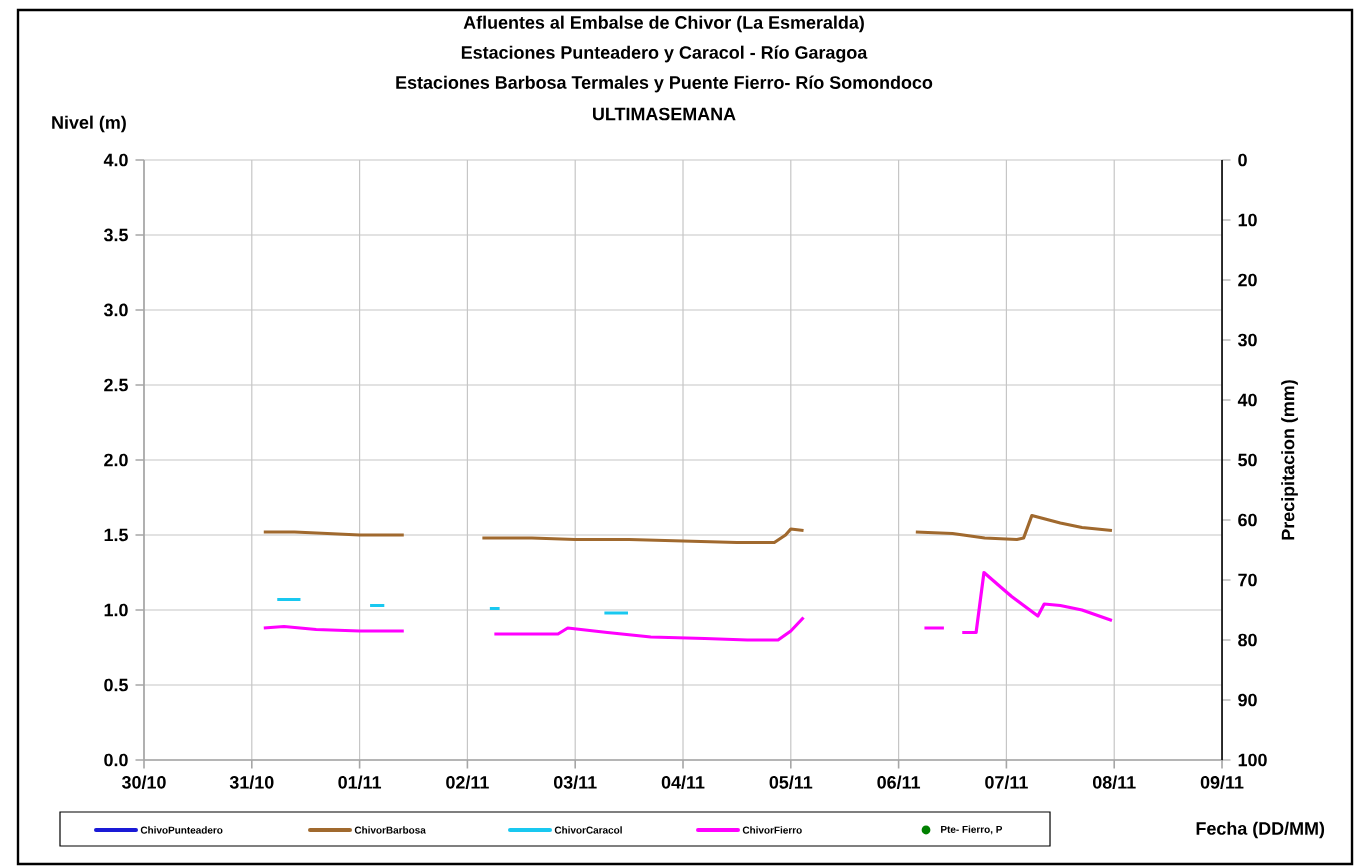  I want to click on y-tick-label: 1.0, so click(116, 610).